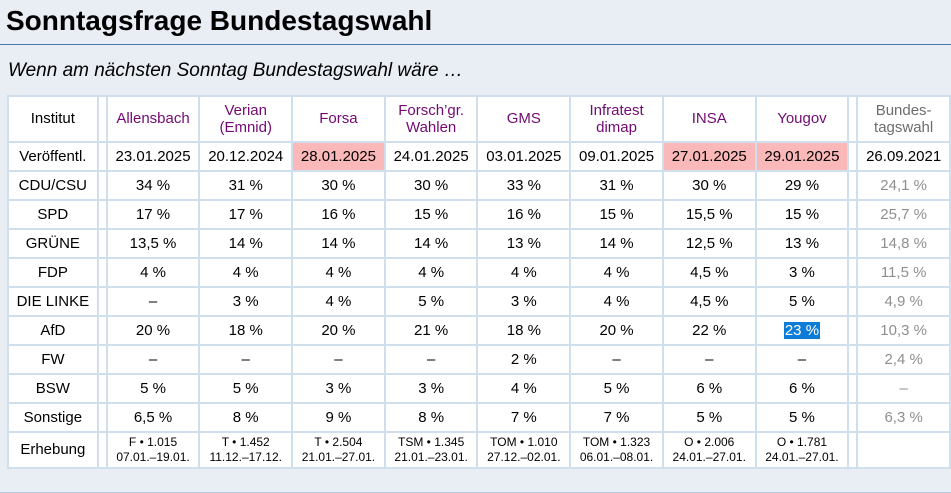 This screenshot has height=493, width=951. What do you see at coordinates (524, 185) in the screenshot?
I see `value-cell: 33 %` at bounding box center [524, 185].